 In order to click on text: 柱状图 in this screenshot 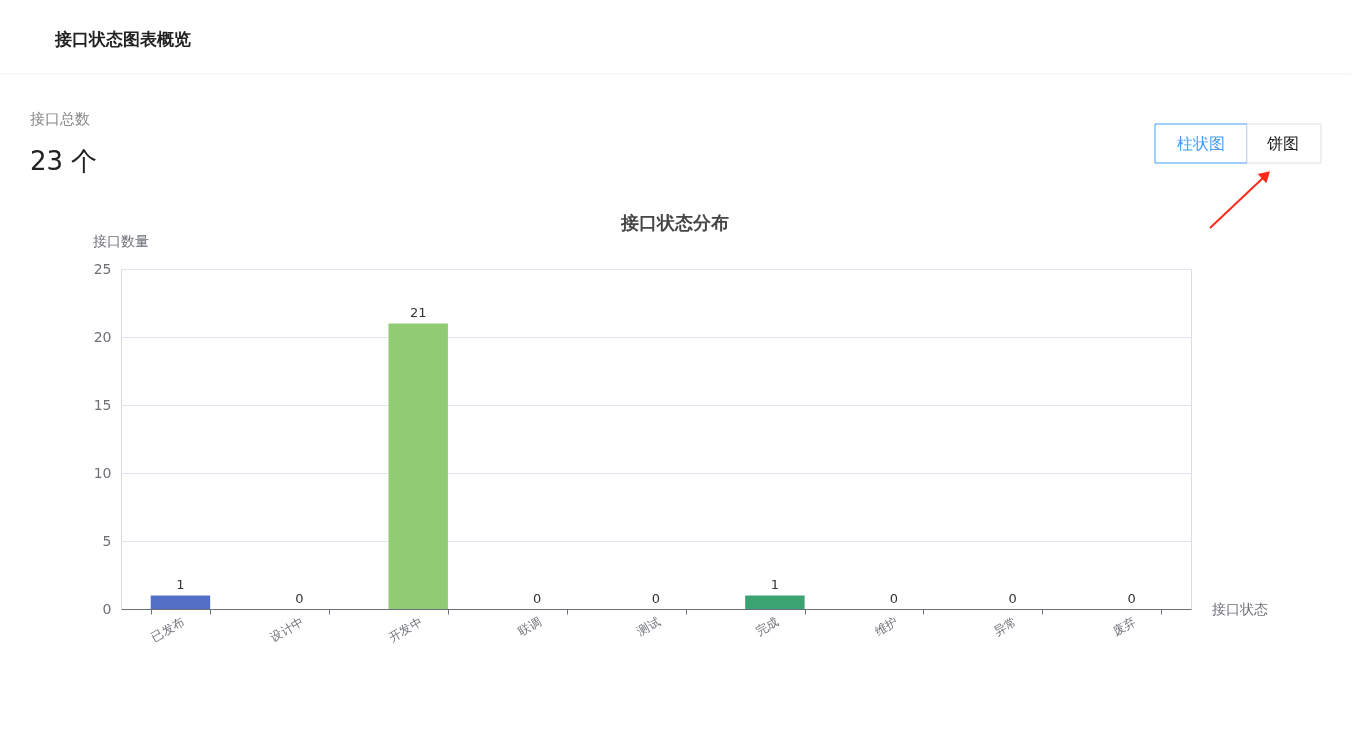, I will do `click(1201, 143)`.